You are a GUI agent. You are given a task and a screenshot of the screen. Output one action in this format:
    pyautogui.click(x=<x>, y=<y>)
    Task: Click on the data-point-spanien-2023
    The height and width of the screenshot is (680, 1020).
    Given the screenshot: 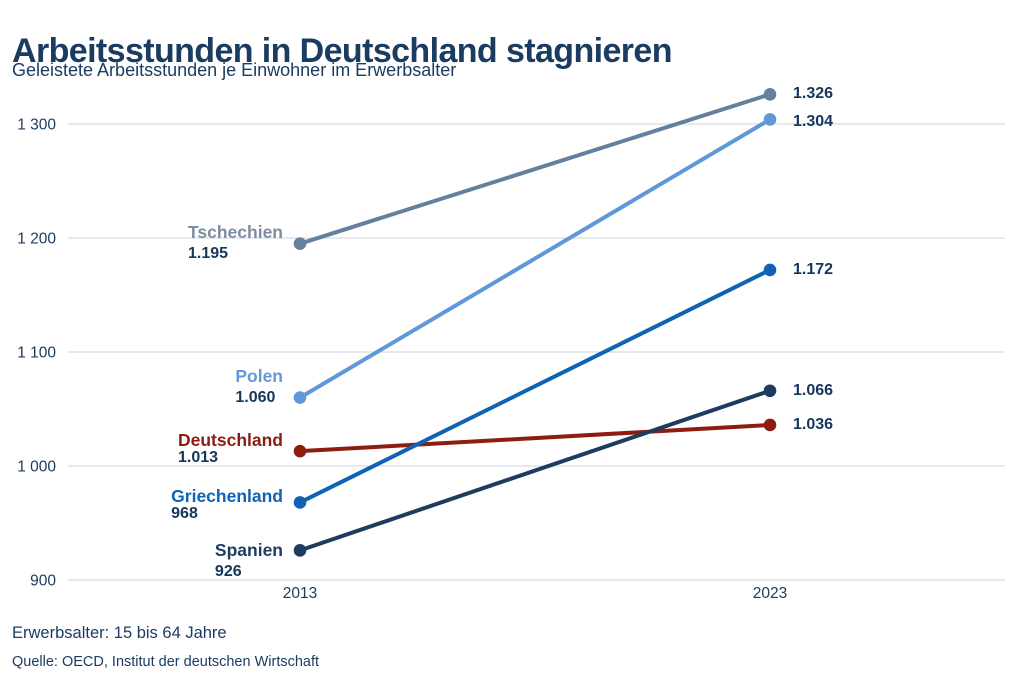 What is the action you would take?
    pyautogui.click(x=770, y=391)
    